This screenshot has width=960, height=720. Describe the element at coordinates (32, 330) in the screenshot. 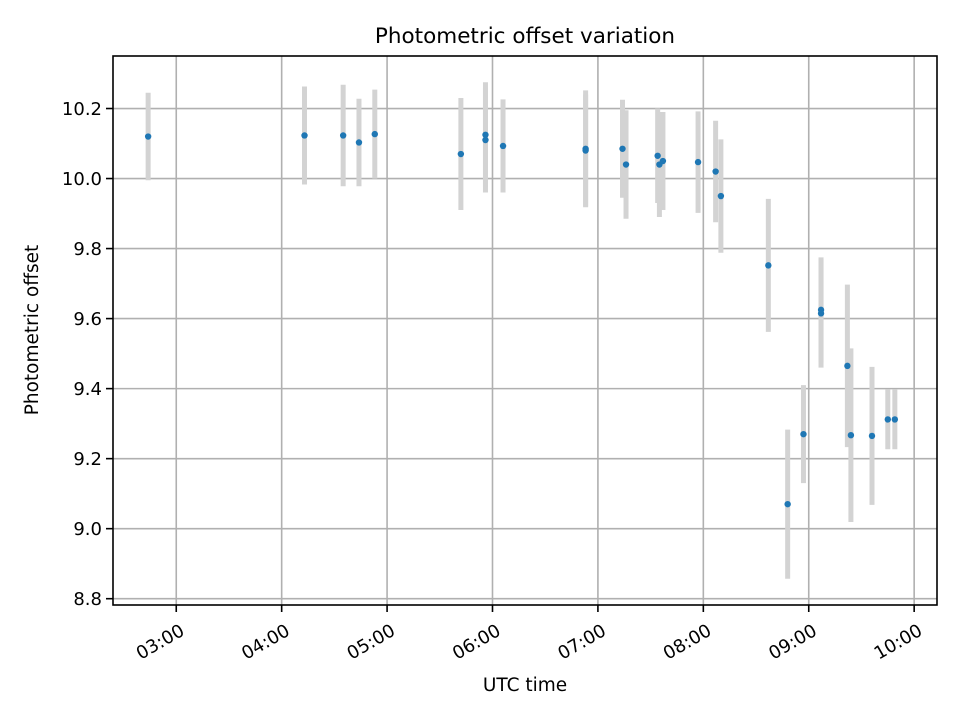

I see `y-axis-label: Photometric offset` at that location.